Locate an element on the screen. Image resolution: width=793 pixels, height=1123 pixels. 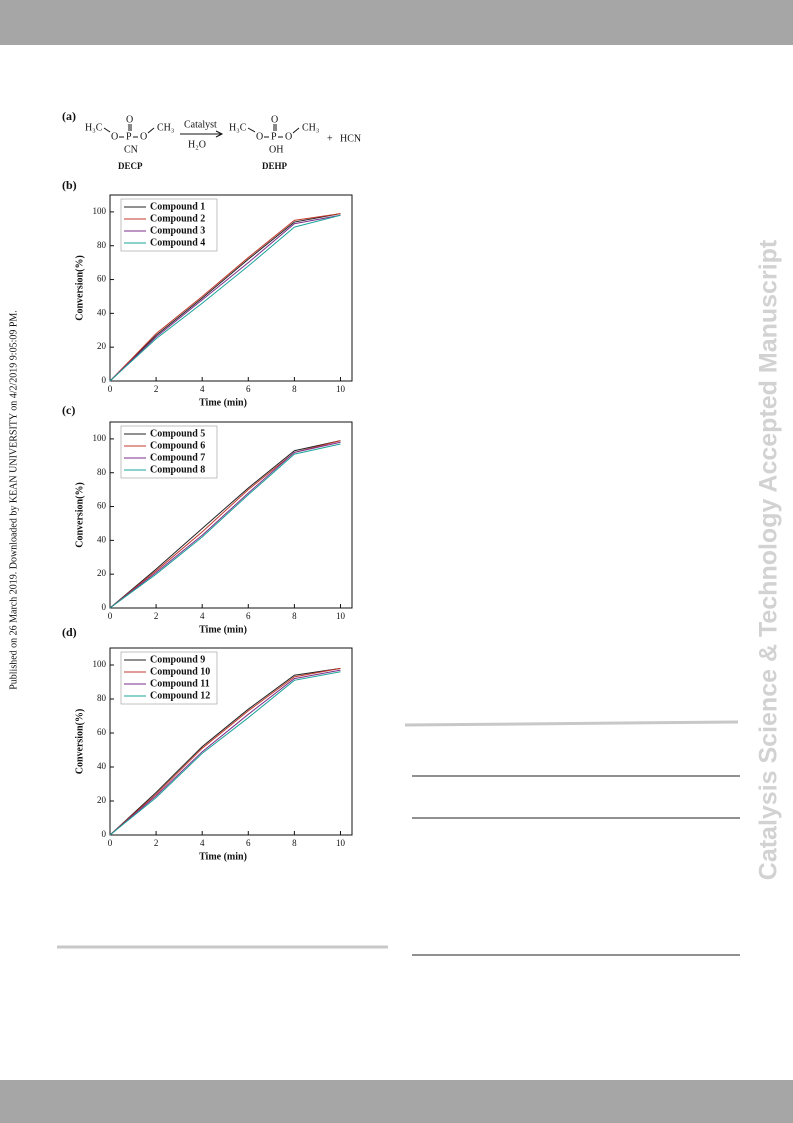
legend-label: Compound 7 is located at coordinates (177, 457).